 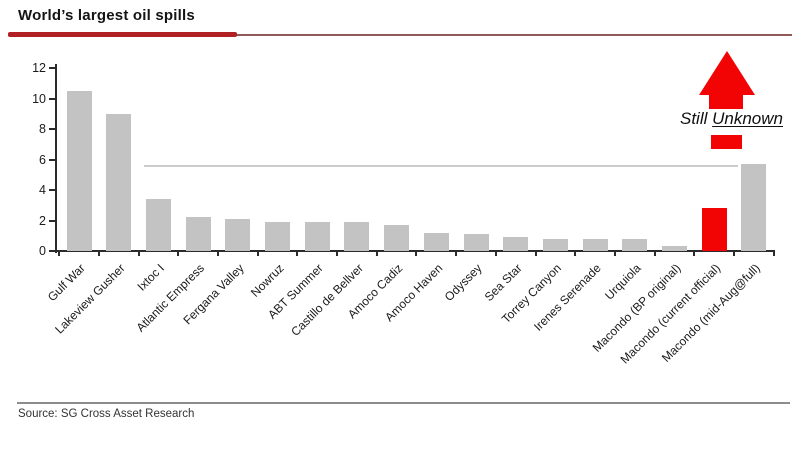 I want to click on source-text: Source: SG Cross Asset Research, so click(x=106, y=414).